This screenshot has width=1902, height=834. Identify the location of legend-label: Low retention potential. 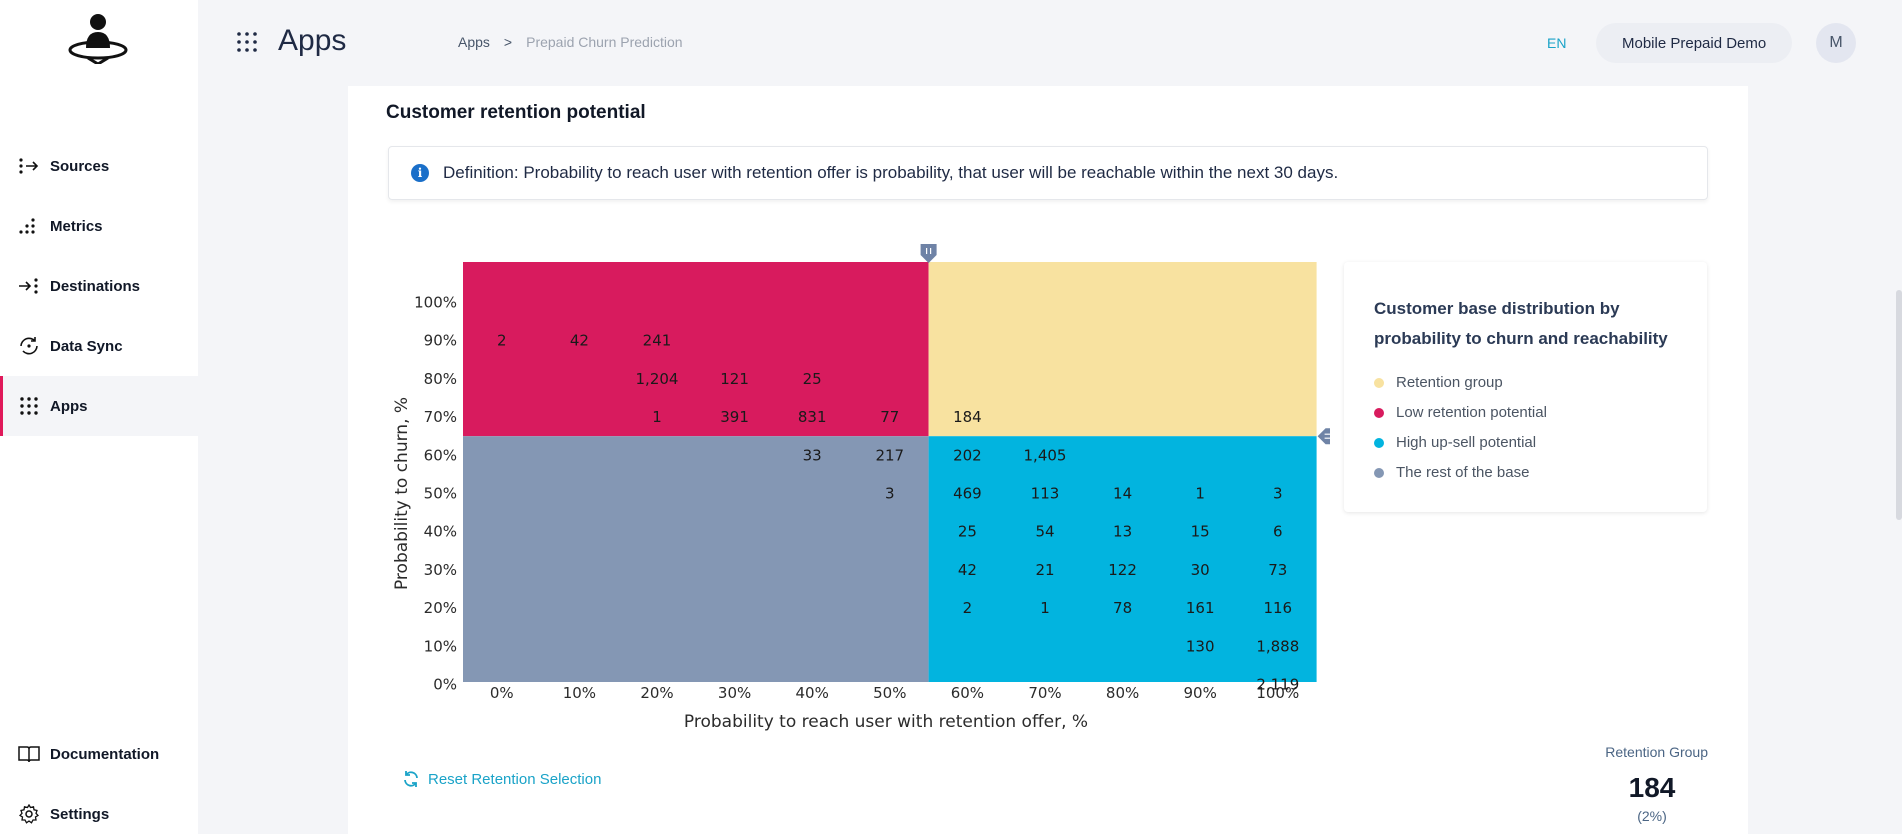
(1471, 412).